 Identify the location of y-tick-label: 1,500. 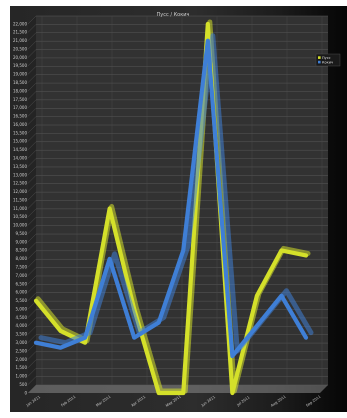
(22, 367).